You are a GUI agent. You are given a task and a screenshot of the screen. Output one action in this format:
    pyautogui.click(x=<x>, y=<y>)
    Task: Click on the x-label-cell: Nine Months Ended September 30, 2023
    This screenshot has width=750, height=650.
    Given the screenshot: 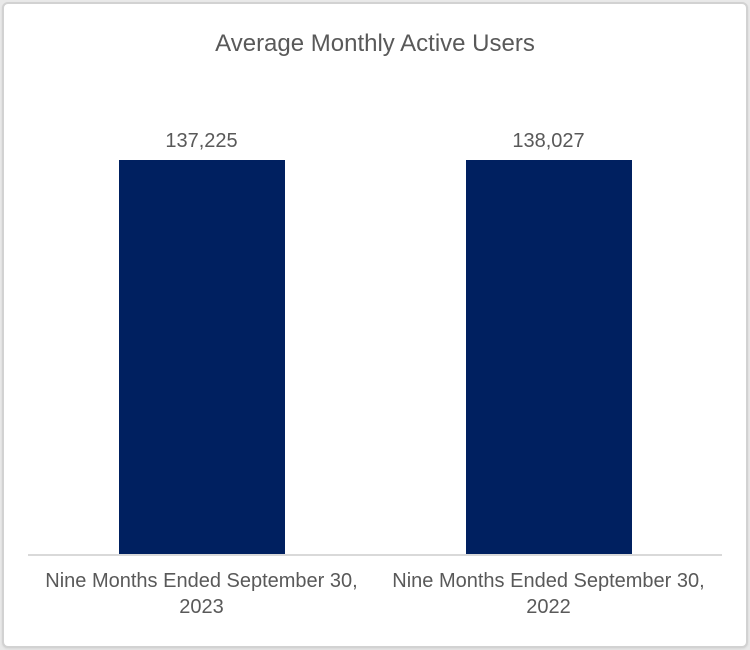 What is the action you would take?
    pyautogui.click(x=201, y=594)
    